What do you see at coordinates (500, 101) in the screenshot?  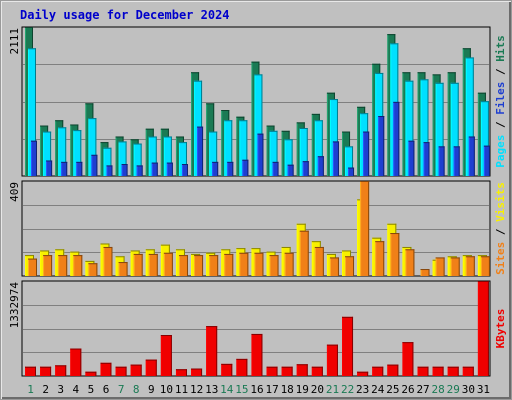 I see `right-label-hits-files-pages: Pages / Files / Hits` at bounding box center [500, 101].